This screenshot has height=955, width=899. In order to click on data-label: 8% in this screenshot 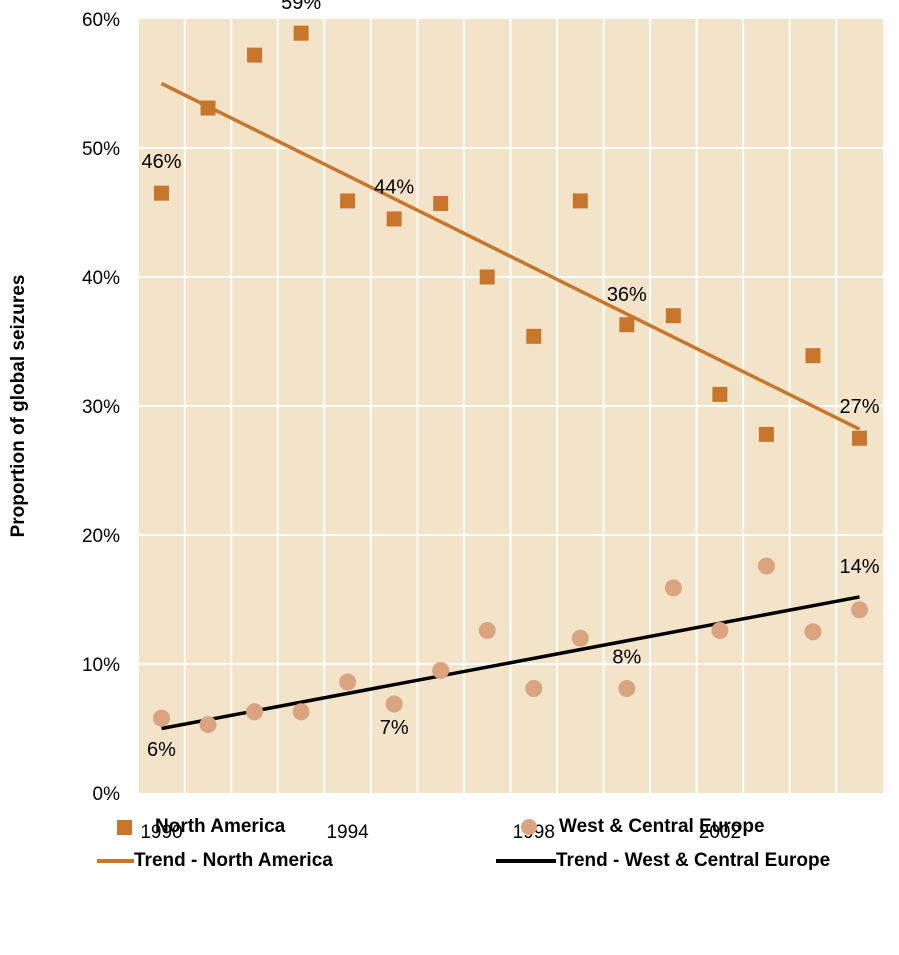, I will do `click(626, 657)`.